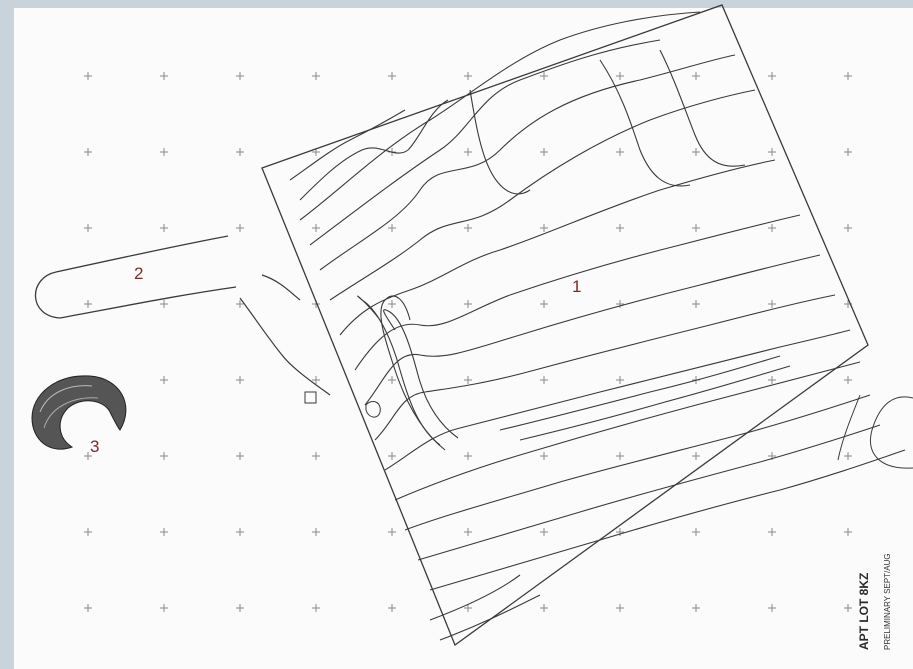  Describe the element at coordinates (887, 601) in the screenshot. I see `title-block-line-2: PRELIMINARY SEPT/AUG` at that location.